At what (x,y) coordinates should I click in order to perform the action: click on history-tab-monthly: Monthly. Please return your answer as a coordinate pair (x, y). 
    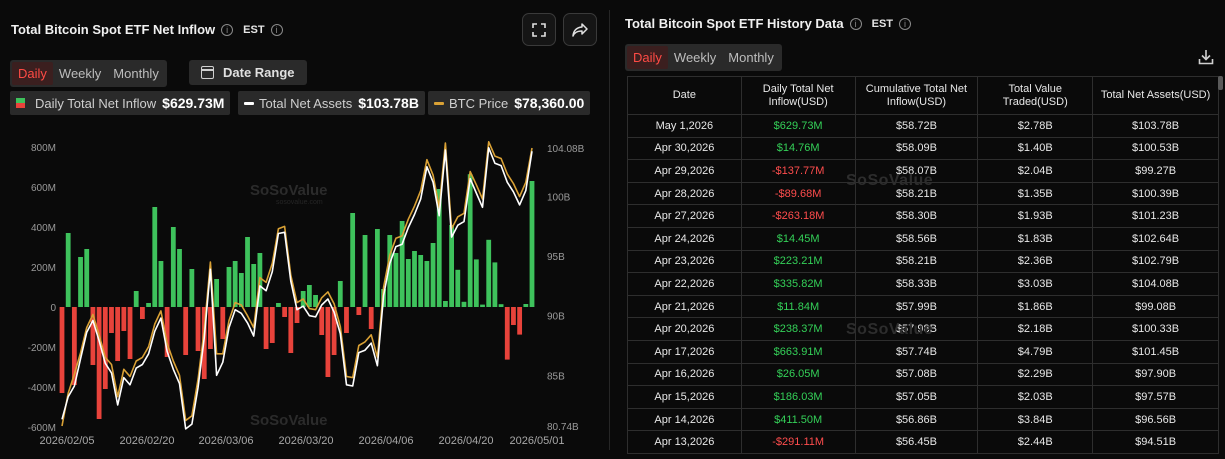
    Looking at the image, I should click on (751, 57).